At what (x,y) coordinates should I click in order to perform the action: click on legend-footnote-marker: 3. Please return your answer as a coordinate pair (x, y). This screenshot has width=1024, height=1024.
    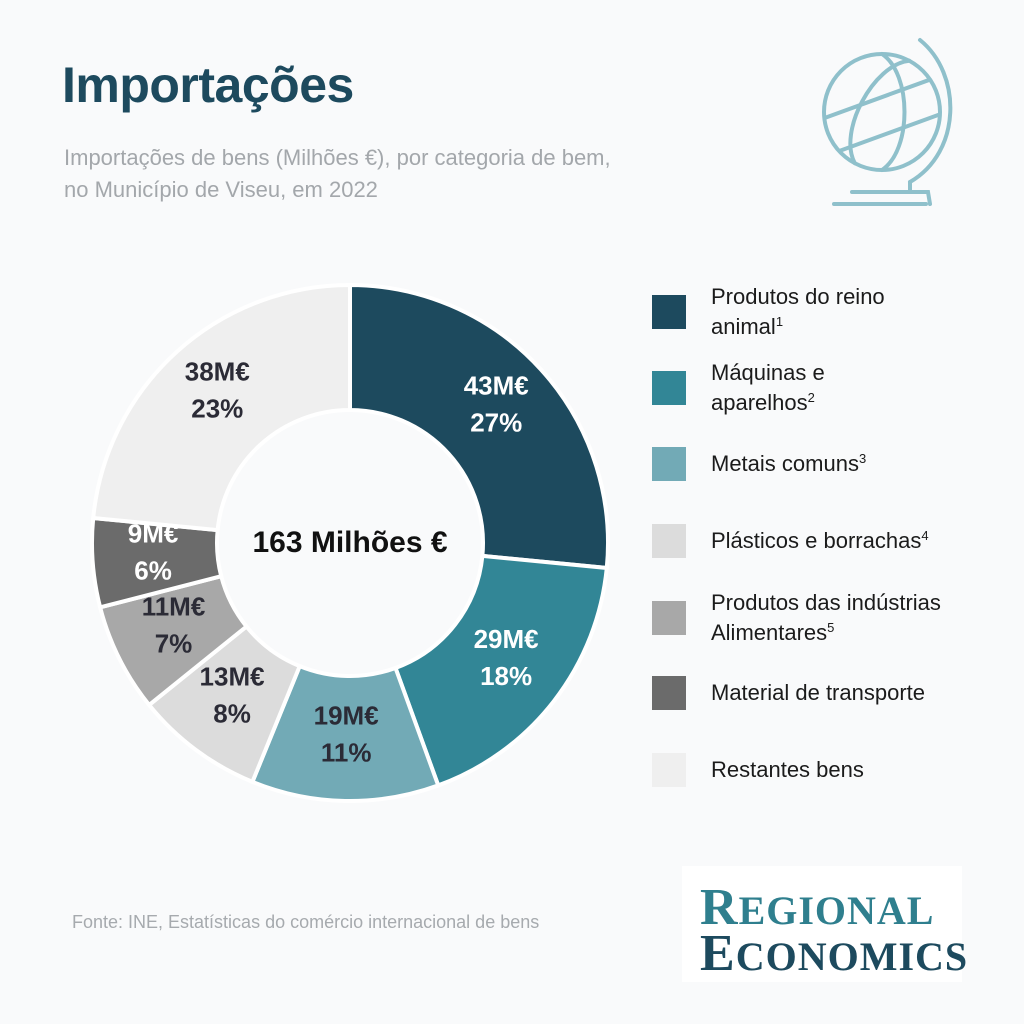
    Looking at the image, I should click on (862, 458).